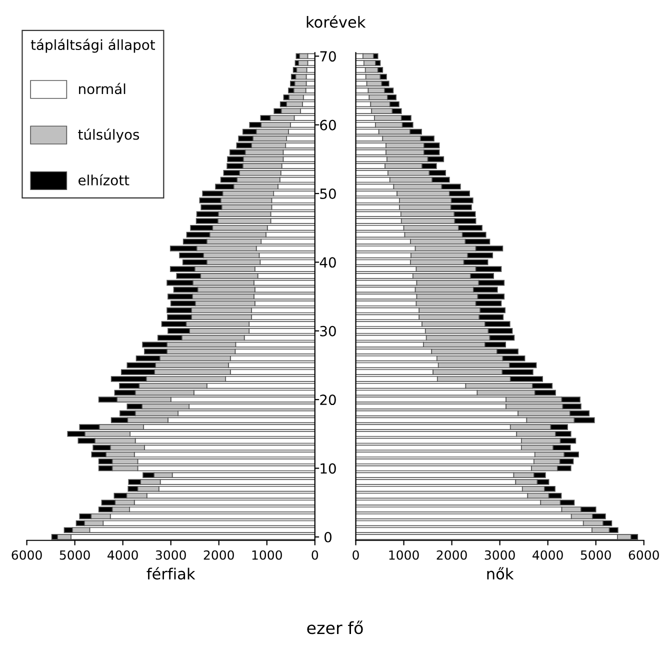 The height and width of the screenshot is (659, 670). I want to click on y-tick-label: 0, so click(328, 537).